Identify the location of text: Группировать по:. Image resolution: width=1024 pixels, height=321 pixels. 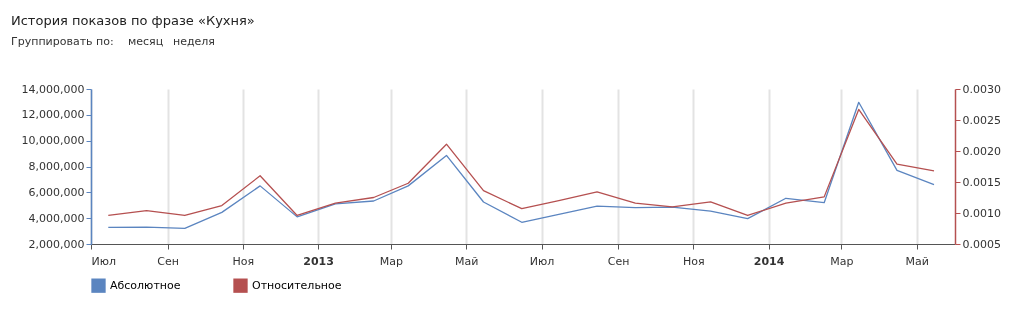
(62, 41).